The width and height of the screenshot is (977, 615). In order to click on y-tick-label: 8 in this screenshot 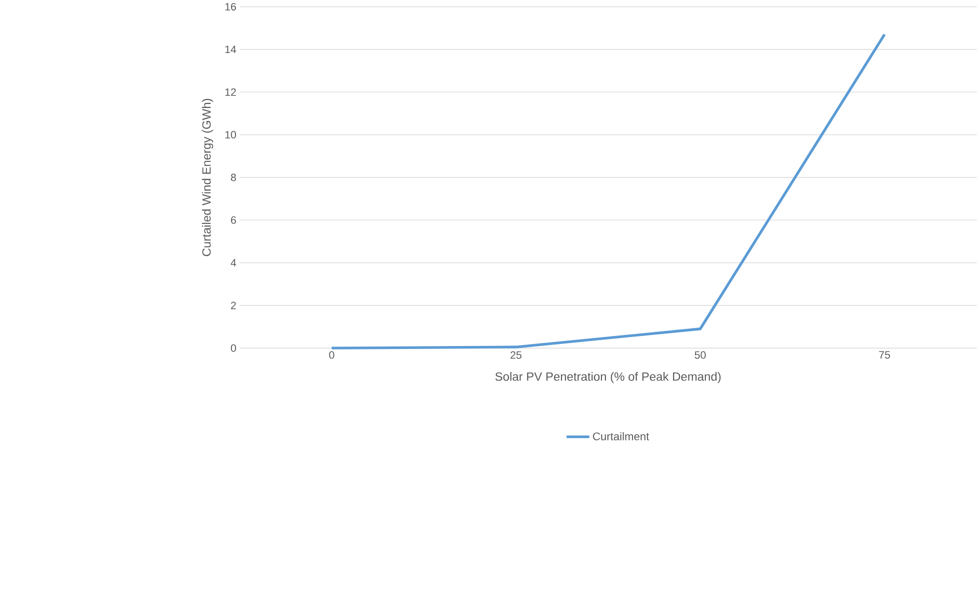, I will do `click(233, 178)`.